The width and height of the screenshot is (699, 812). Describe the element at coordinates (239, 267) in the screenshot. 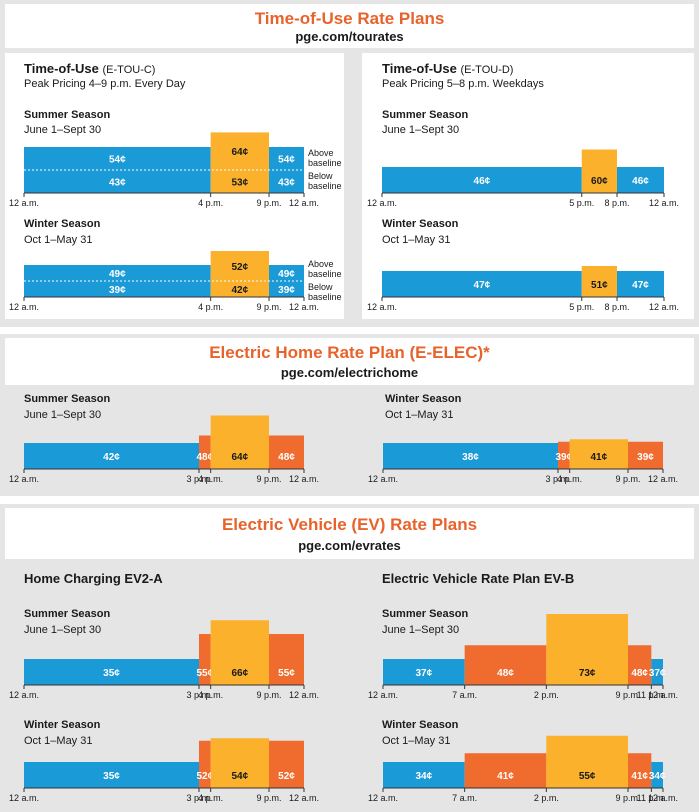

I see `touc-winter-above-label-1: 52¢` at that location.